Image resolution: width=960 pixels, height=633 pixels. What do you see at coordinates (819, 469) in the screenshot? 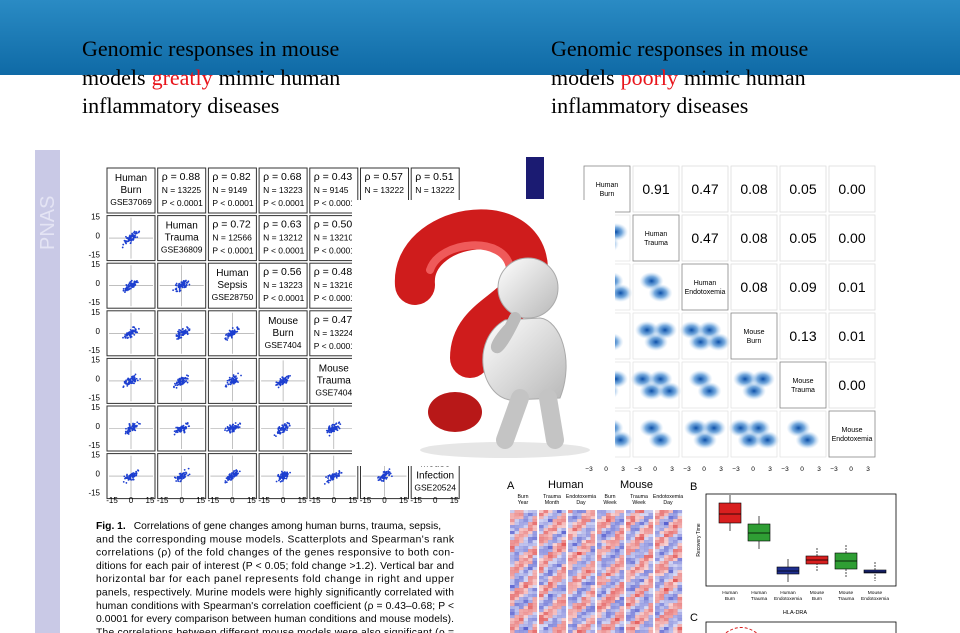
I see `column-tick: 3` at bounding box center [819, 469].